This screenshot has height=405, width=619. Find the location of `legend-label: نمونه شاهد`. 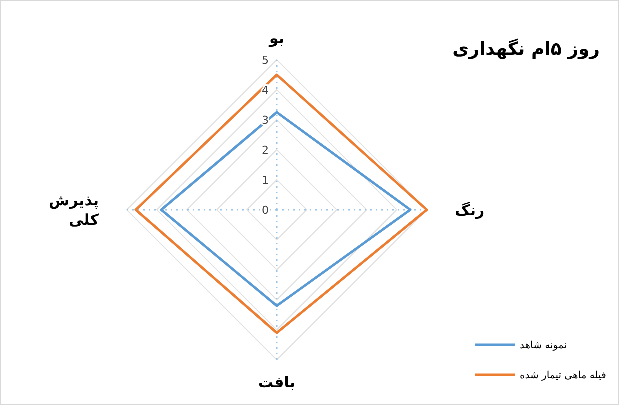

legend-label: نمونه شاهد is located at coordinates (544, 346).